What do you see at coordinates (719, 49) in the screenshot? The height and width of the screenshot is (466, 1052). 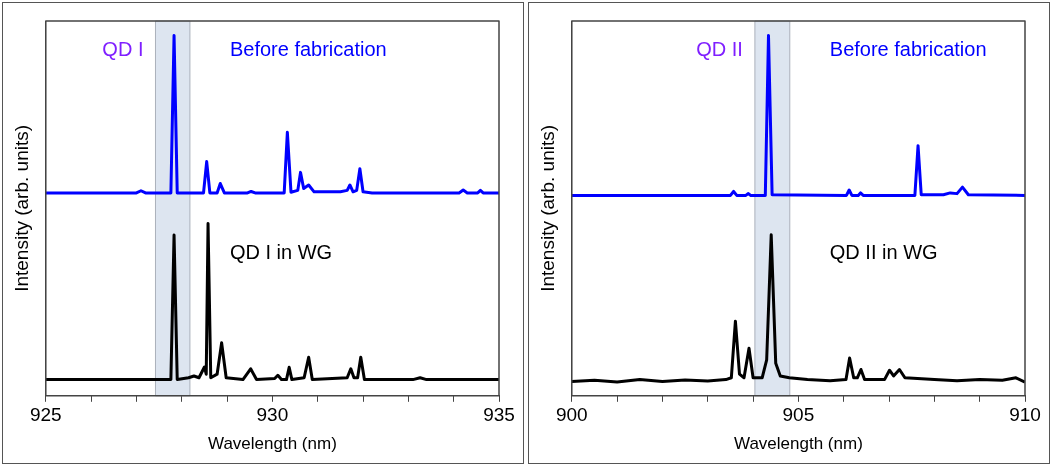 I see `band-label: QD II` at bounding box center [719, 49].